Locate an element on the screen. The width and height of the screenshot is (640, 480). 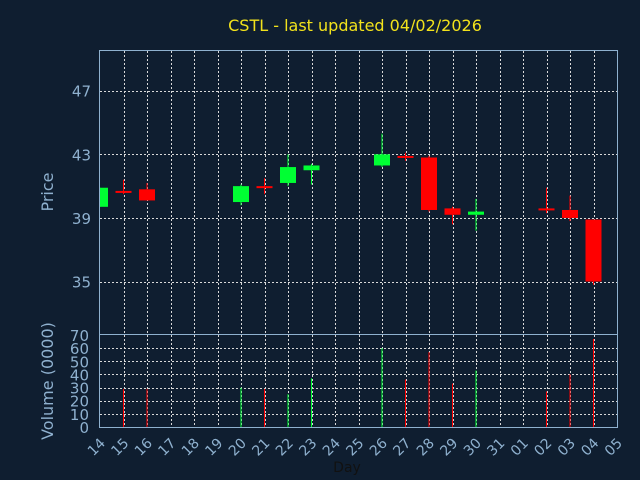
volume-tick-label: 30 is located at coordinates (79, 389).